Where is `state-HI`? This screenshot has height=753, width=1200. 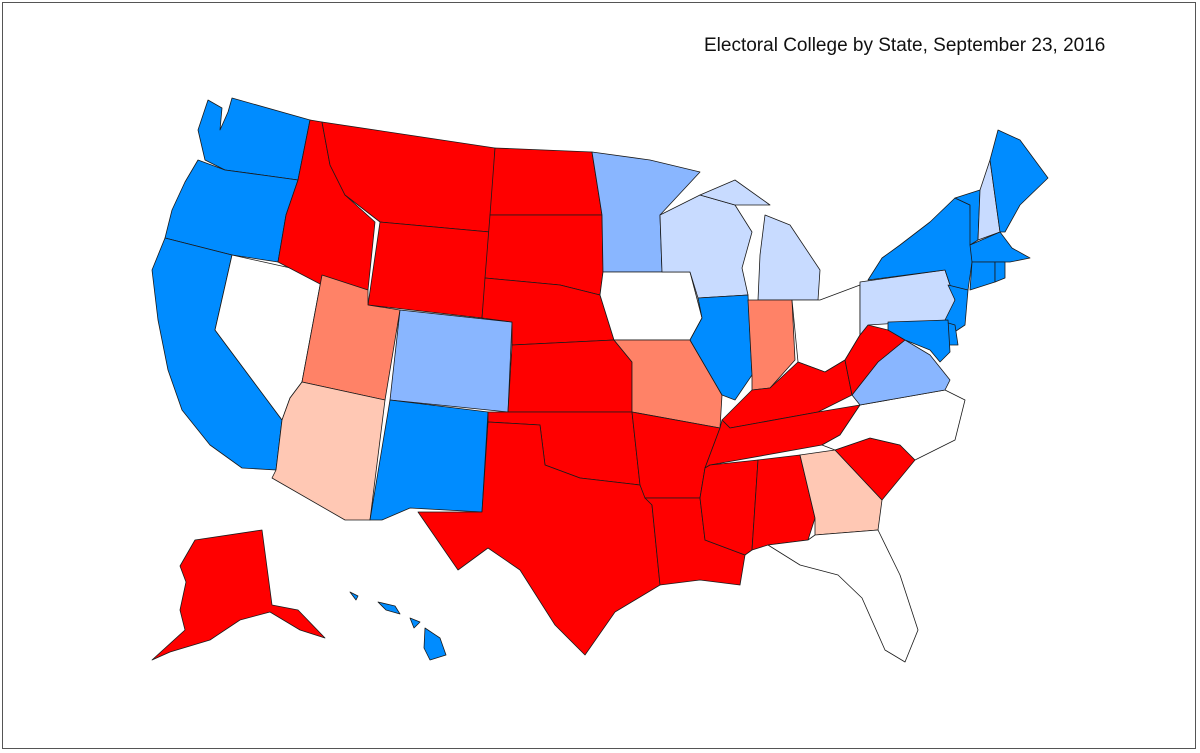 state-HI is located at coordinates (398, 626).